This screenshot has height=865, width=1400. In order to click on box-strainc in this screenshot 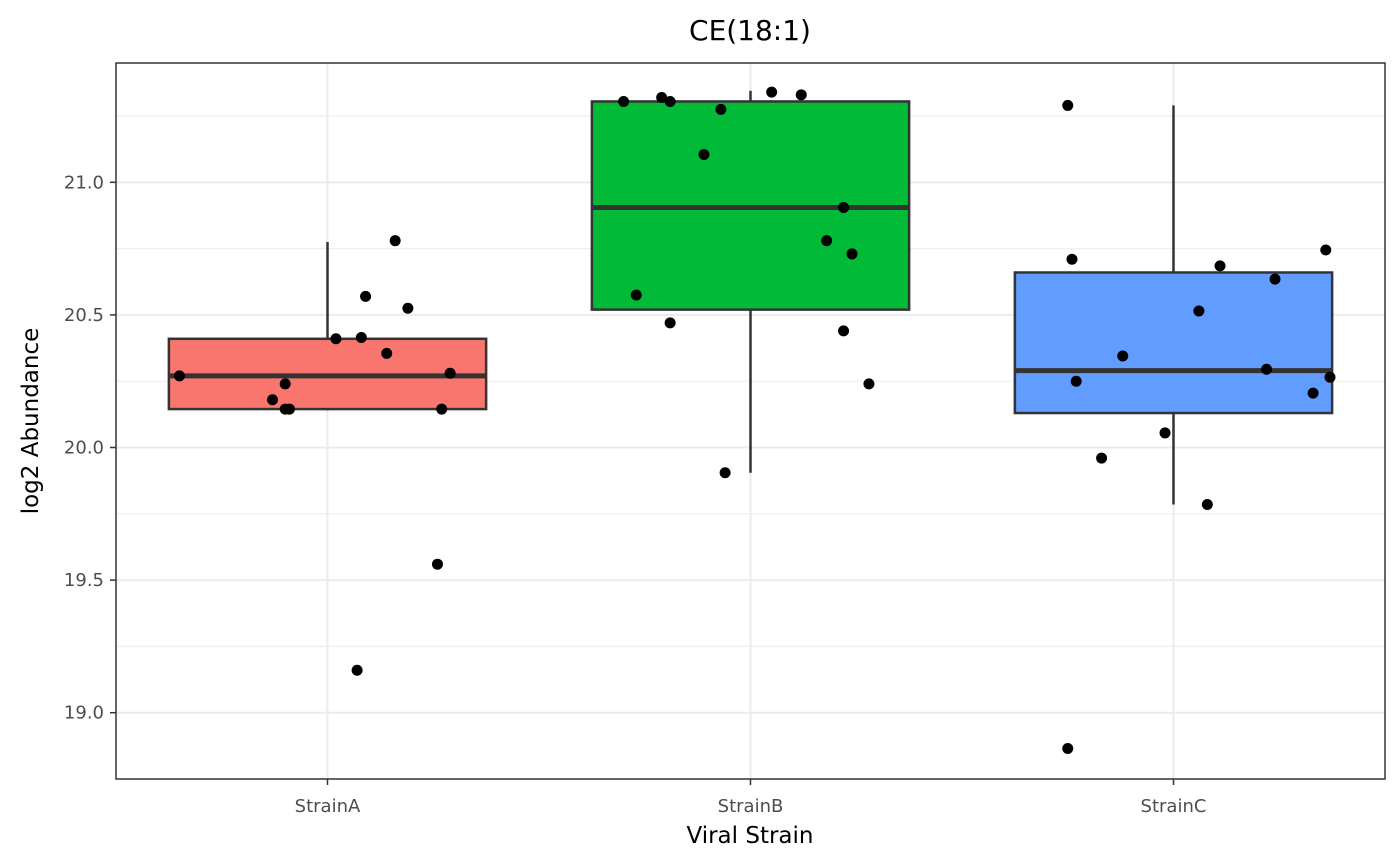, I will do `click(1173, 343)`.